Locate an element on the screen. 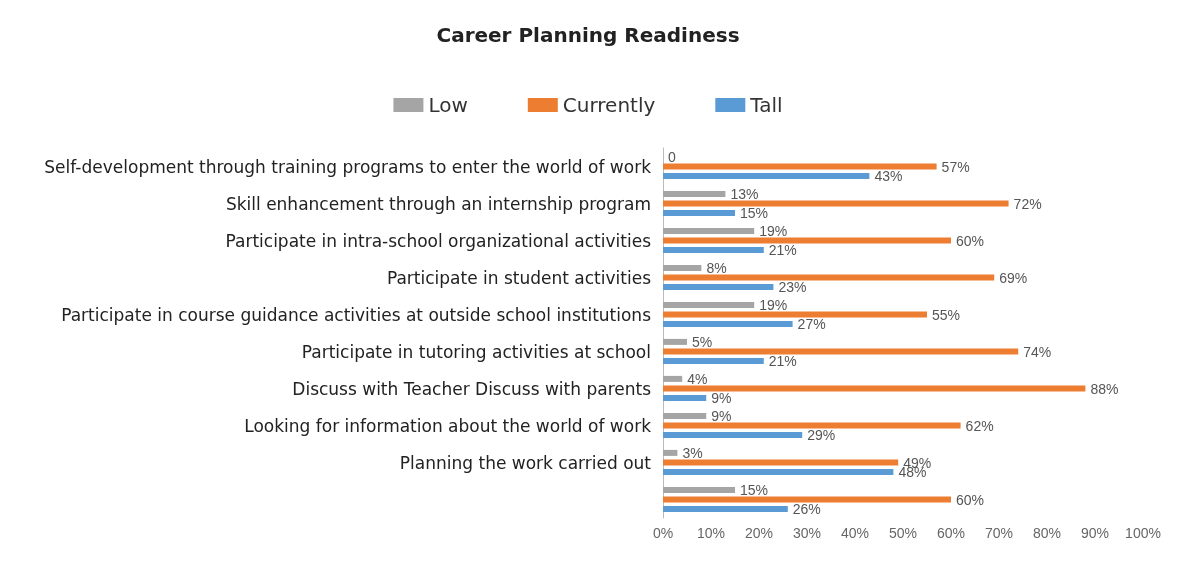 This screenshot has width=1177, height=578. x-tick-label: 60% is located at coordinates (951, 533).